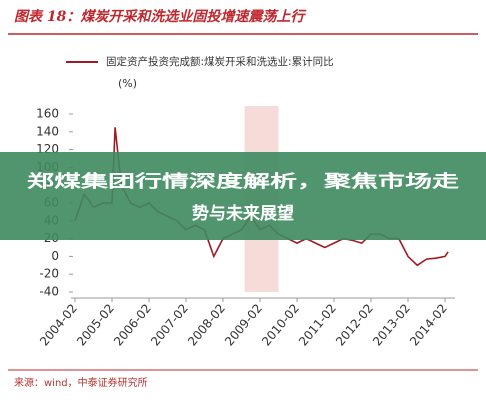  Describe the element at coordinates (317, 324) in the screenshot. I see `x-tick-label: 2011-02` at that location.